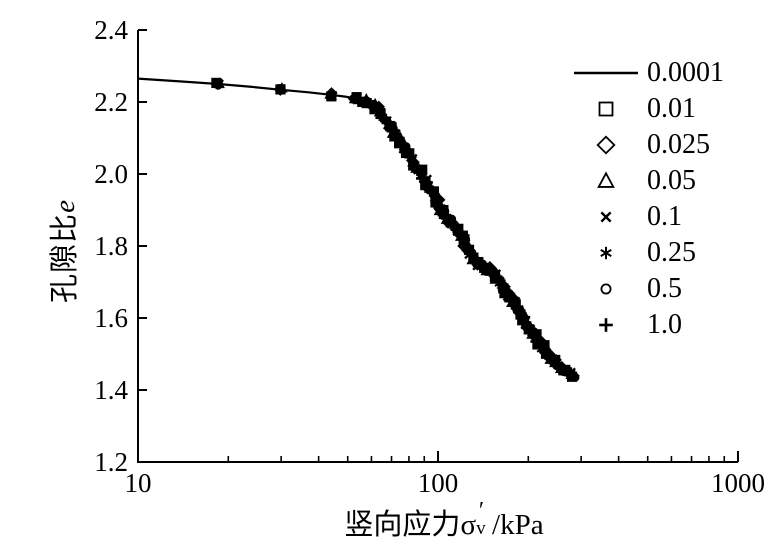 Image resolution: width=782 pixels, height=559 pixels. Describe the element at coordinates (606, 145) in the screenshot. I see `diamond-marker-icon` at that location.